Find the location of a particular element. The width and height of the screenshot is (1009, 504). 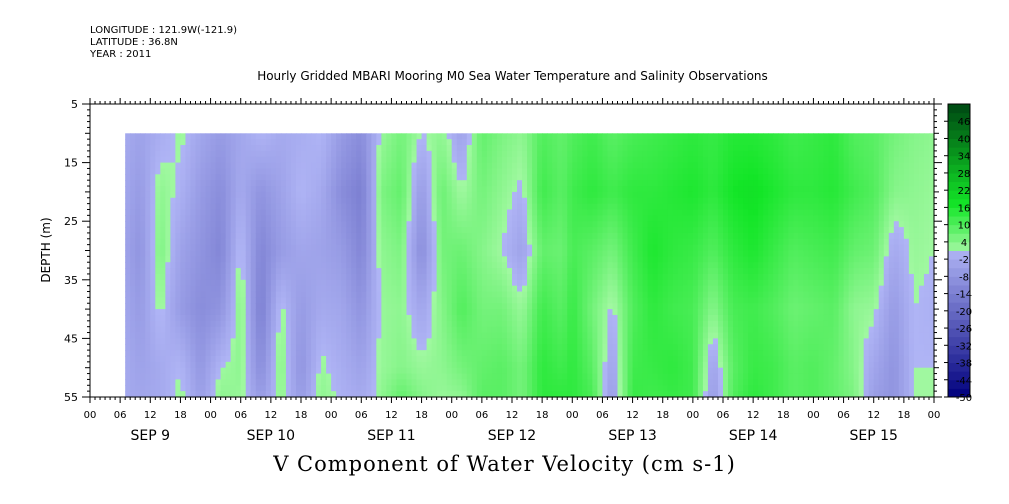

latitude-label: LATITUDE : 36.8N is located at coordinates (134, 42).